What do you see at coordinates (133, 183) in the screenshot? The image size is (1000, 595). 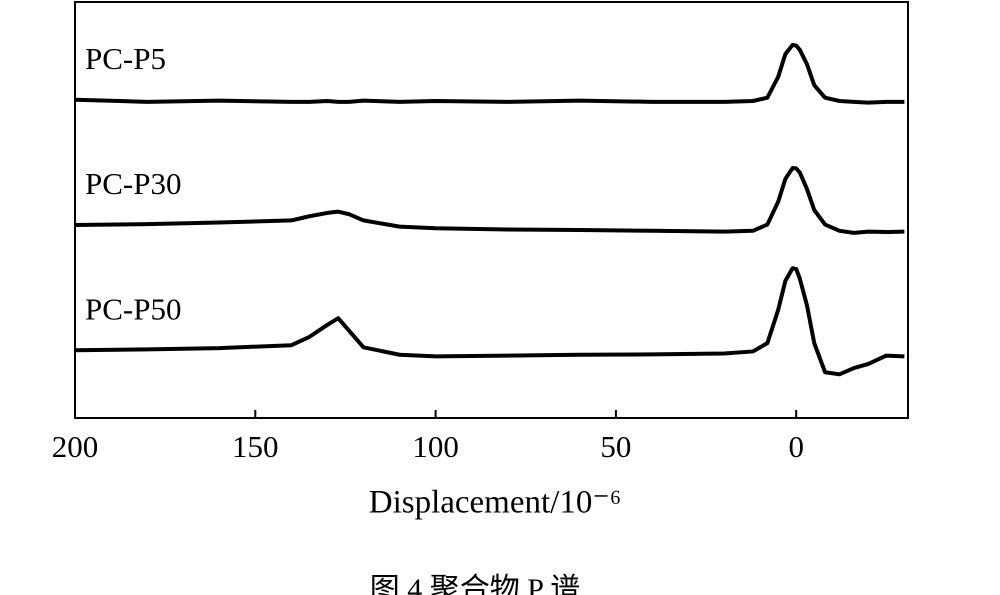 I see `series-label: PC-P30` at bounding box center [133, 183].